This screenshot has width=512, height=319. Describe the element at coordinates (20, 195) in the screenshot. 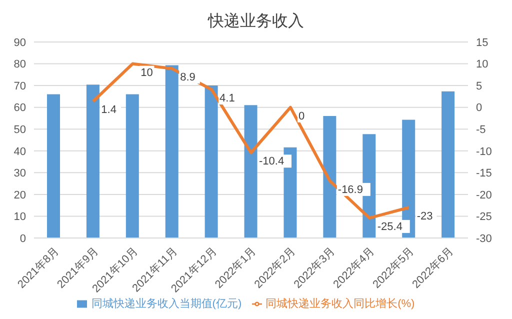

I see `y-tick-label: 20` at that location.